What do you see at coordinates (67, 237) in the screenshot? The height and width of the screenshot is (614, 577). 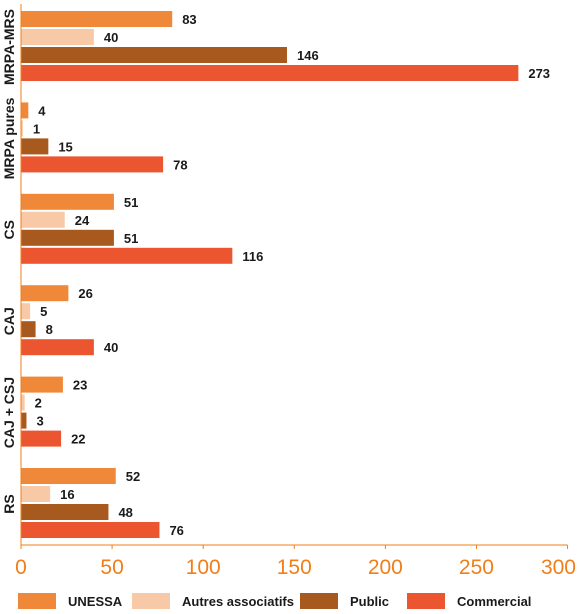 I see `bar-cs-public` at bounding box center [67, 237].